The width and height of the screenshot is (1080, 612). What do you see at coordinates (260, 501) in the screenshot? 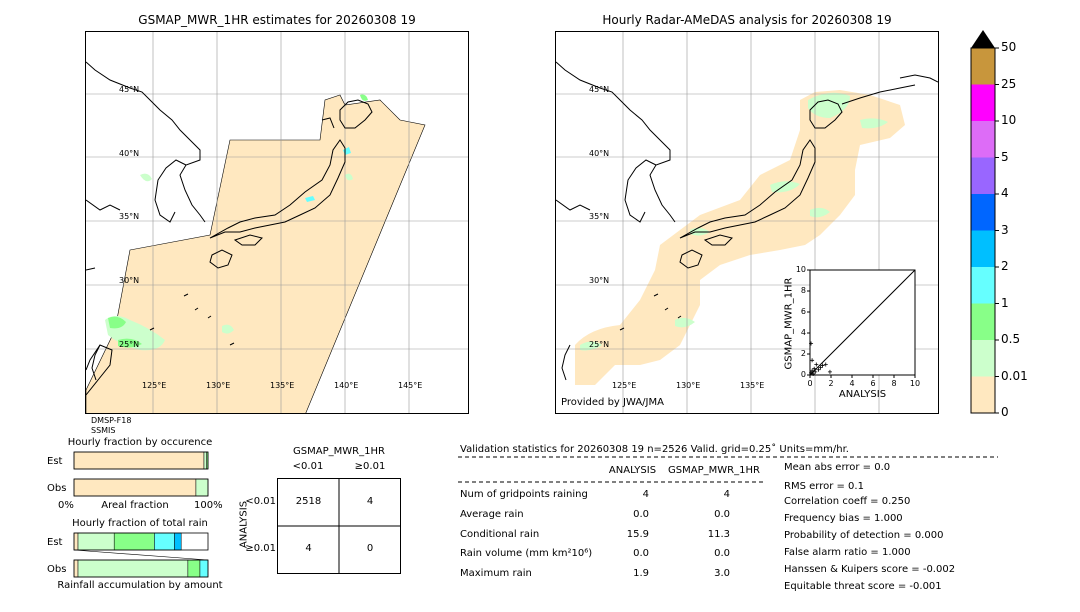
I see `contingency-row-header: <0.01` at bounding box center [260, 501].